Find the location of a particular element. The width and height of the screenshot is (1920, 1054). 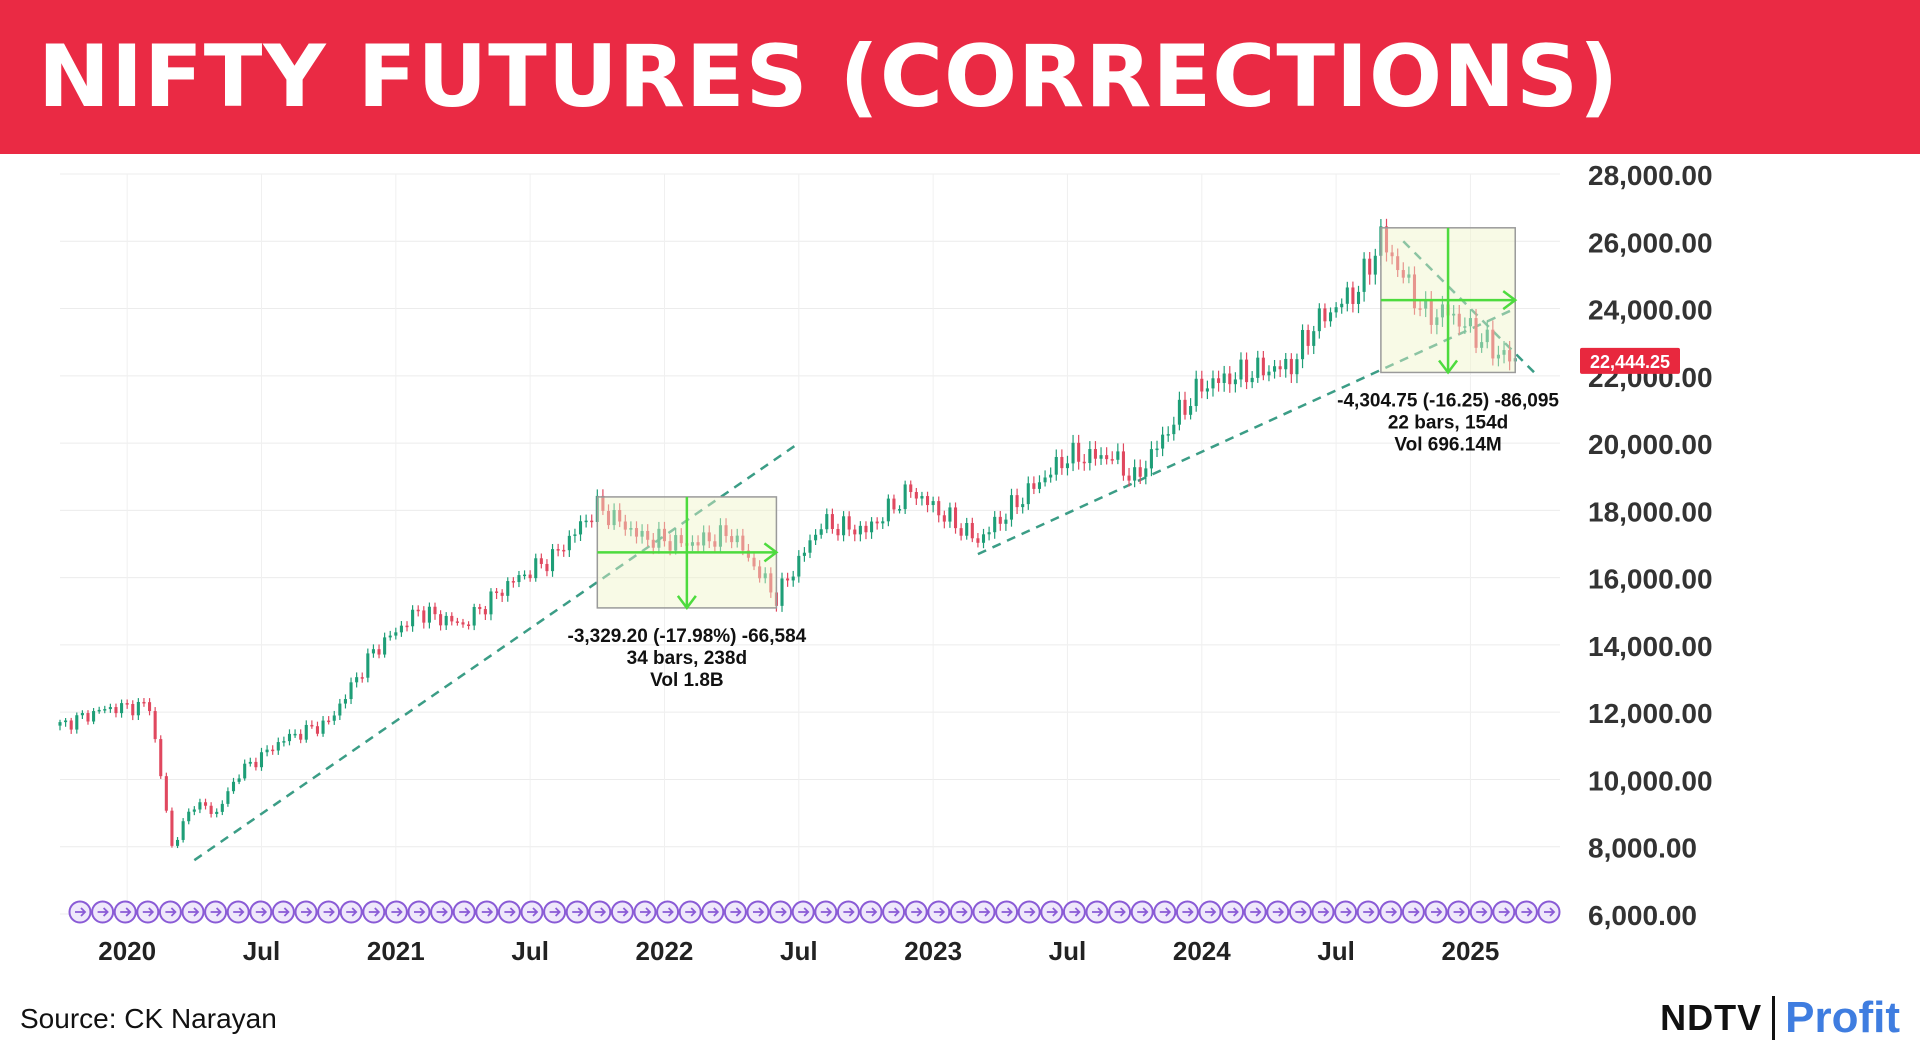

trendline is located at coordinates (496, 652).